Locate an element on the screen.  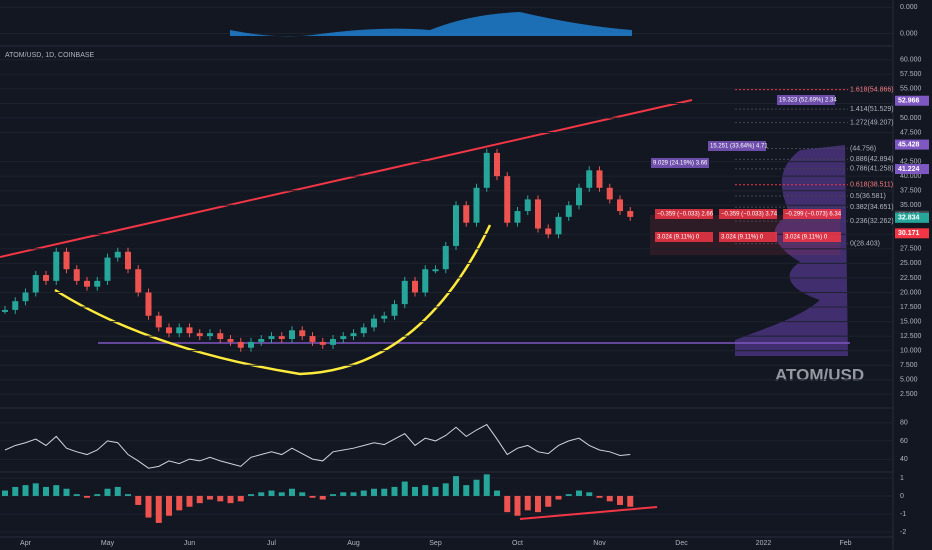
x-tick-label: Jun is located at coordinates (189, 543).